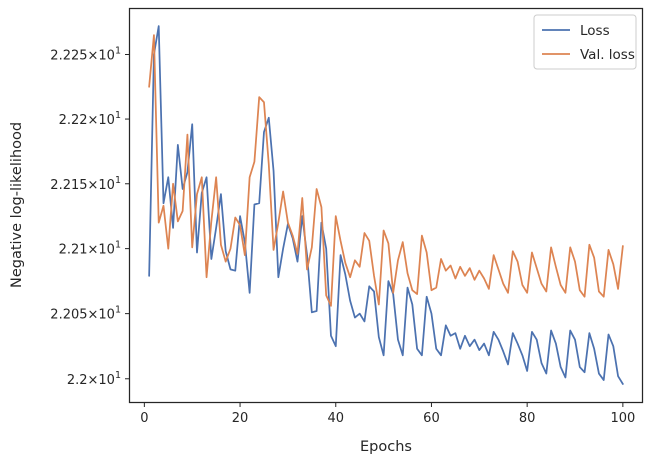  What do you see at coordinates (431, 418) in the screenshot?
I see `x-tick-label: 60` at bounding box center [431, 418].